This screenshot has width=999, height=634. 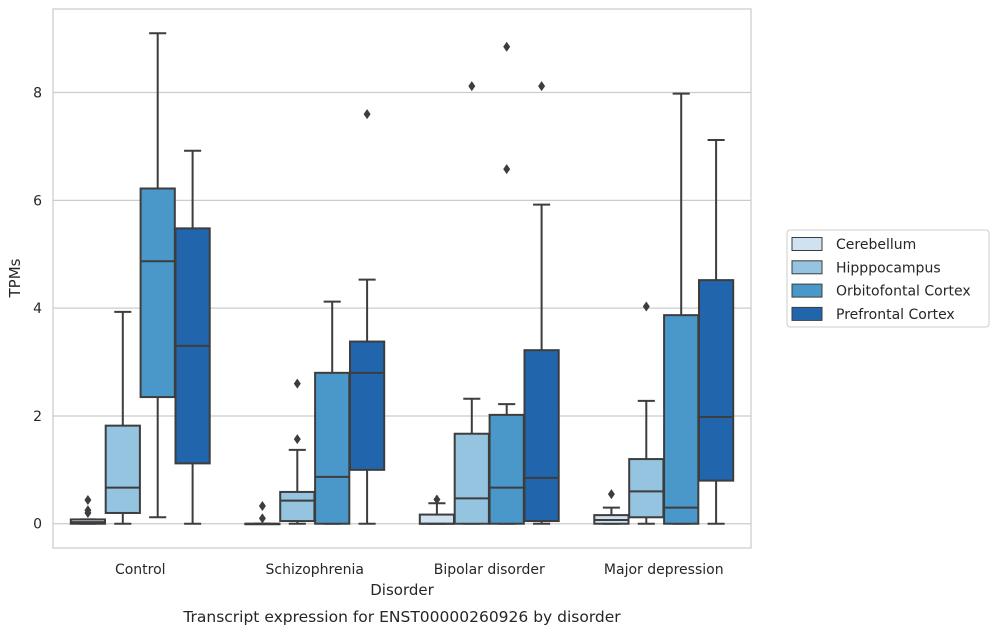 I want to click on y-tick-label: 4, so click(x=37, y=309).